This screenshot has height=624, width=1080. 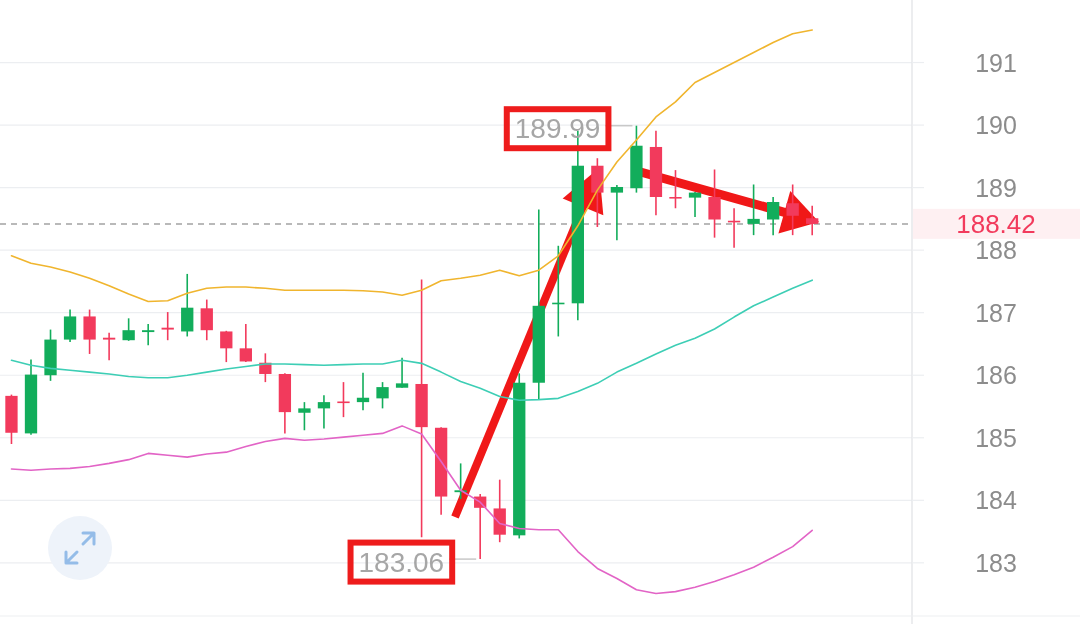 I want to click on y-tick-label: 188, so click(x=996, y=250).